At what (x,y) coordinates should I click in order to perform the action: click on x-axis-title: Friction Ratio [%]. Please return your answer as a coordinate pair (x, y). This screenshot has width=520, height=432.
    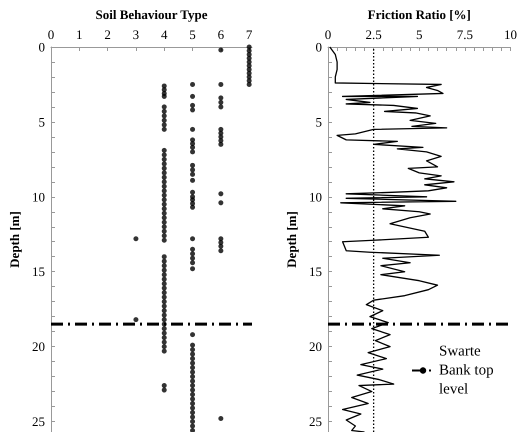
    Looking at the image, I should click on (419, 14).